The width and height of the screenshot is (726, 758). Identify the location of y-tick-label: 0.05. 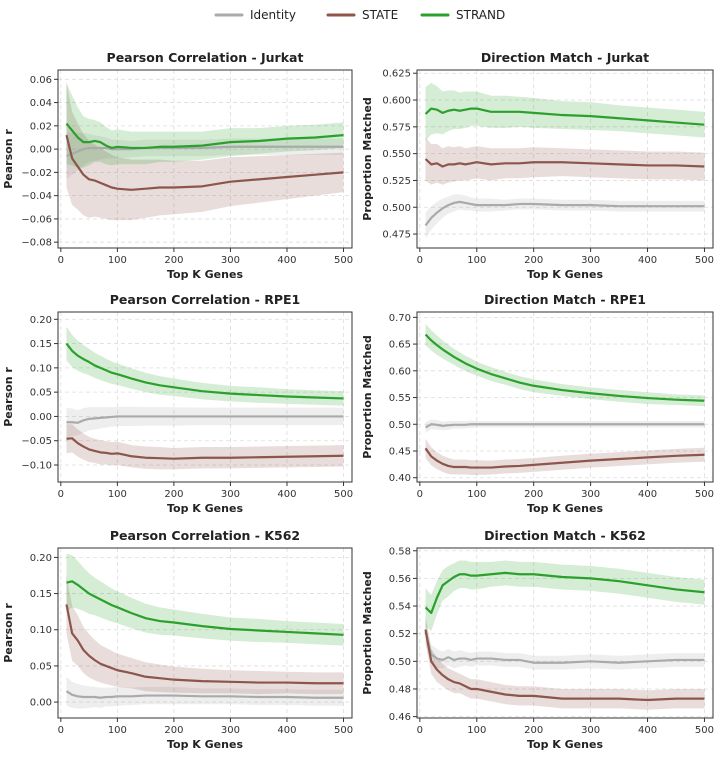
(41, 666).